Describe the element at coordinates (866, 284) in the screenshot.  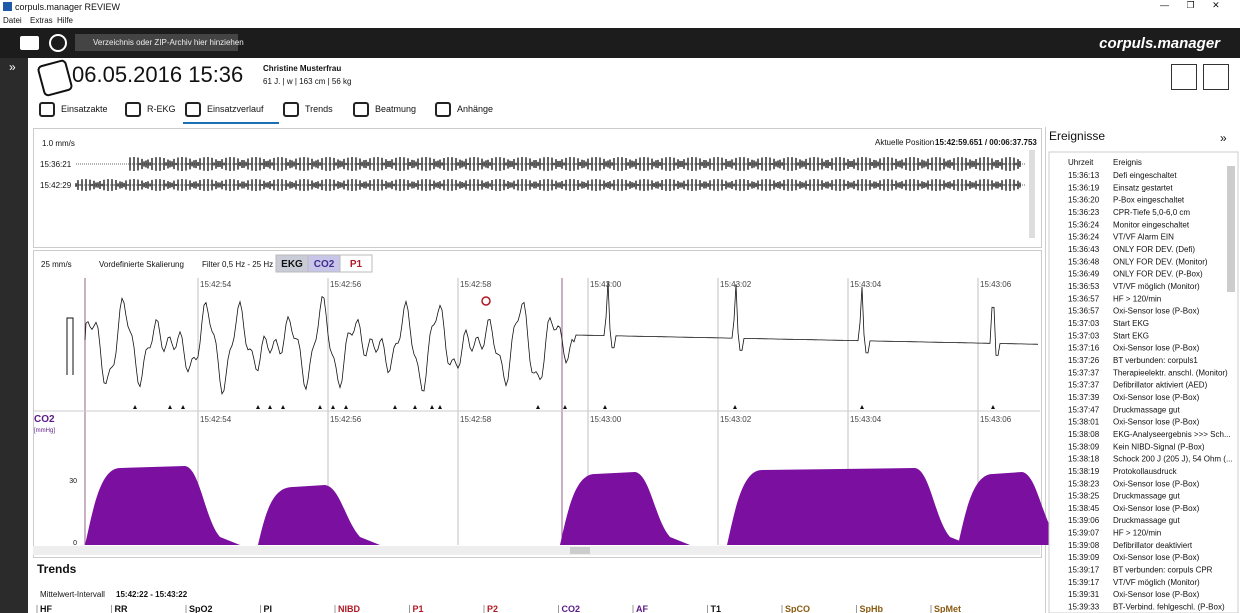
I see `time-label: 15:43:04` at that location.